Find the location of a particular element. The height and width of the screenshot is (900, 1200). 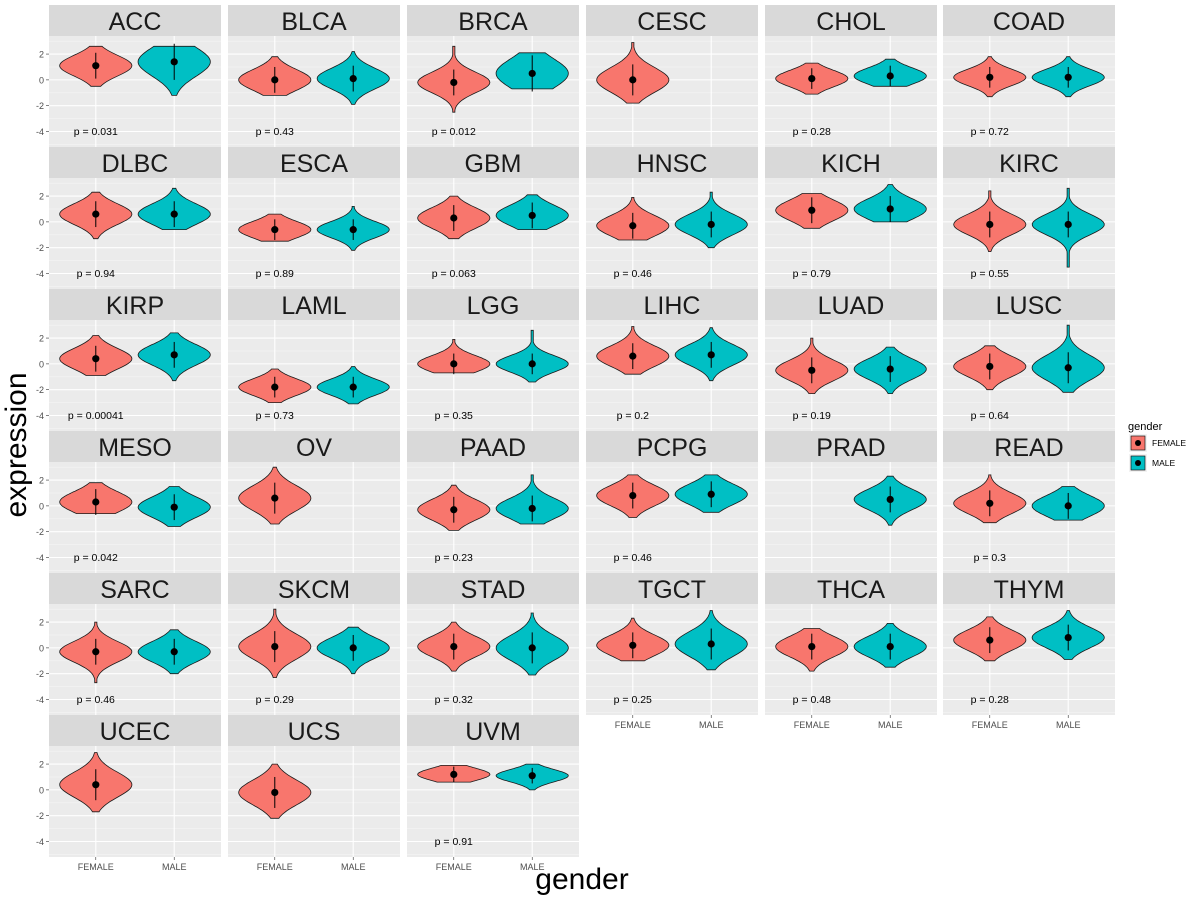

facet-panel-stad: STAD p = 0.32 is located at coordinates (493, 644).